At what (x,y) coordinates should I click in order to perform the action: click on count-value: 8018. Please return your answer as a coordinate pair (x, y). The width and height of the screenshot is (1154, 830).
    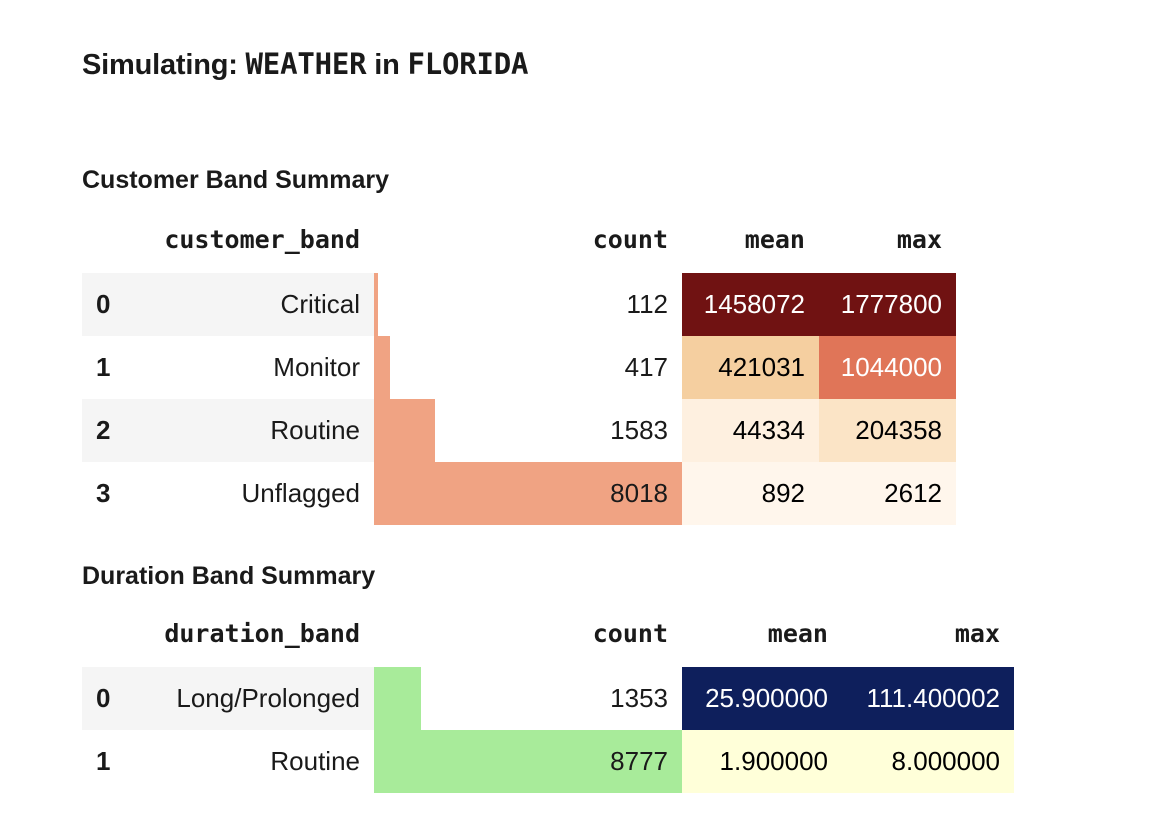
    Looking at the image, I should click on (639, 493).